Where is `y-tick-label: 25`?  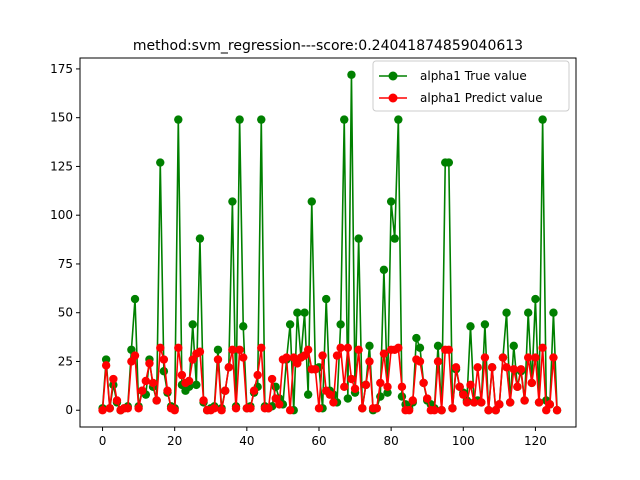
y-tick-label: 25 is located at coordinates (65, 361).